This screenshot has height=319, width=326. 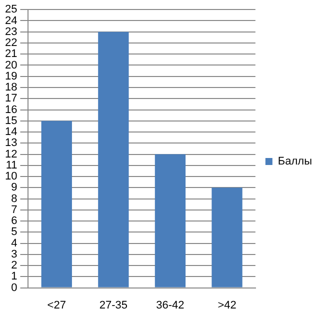 What do you see at coordinates (14, 210) in the screenshot?
I see `y-tick-label: 7` at bounding box center [14, 210].